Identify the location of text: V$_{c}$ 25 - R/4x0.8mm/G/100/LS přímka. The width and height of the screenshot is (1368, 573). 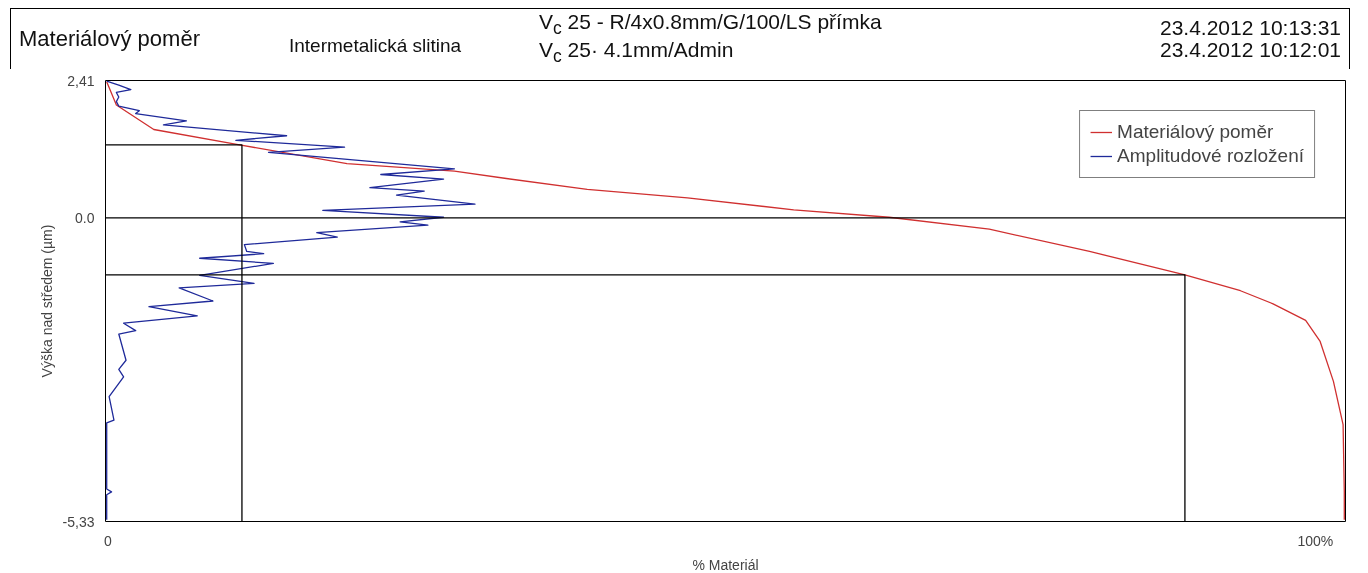
(710, 24).